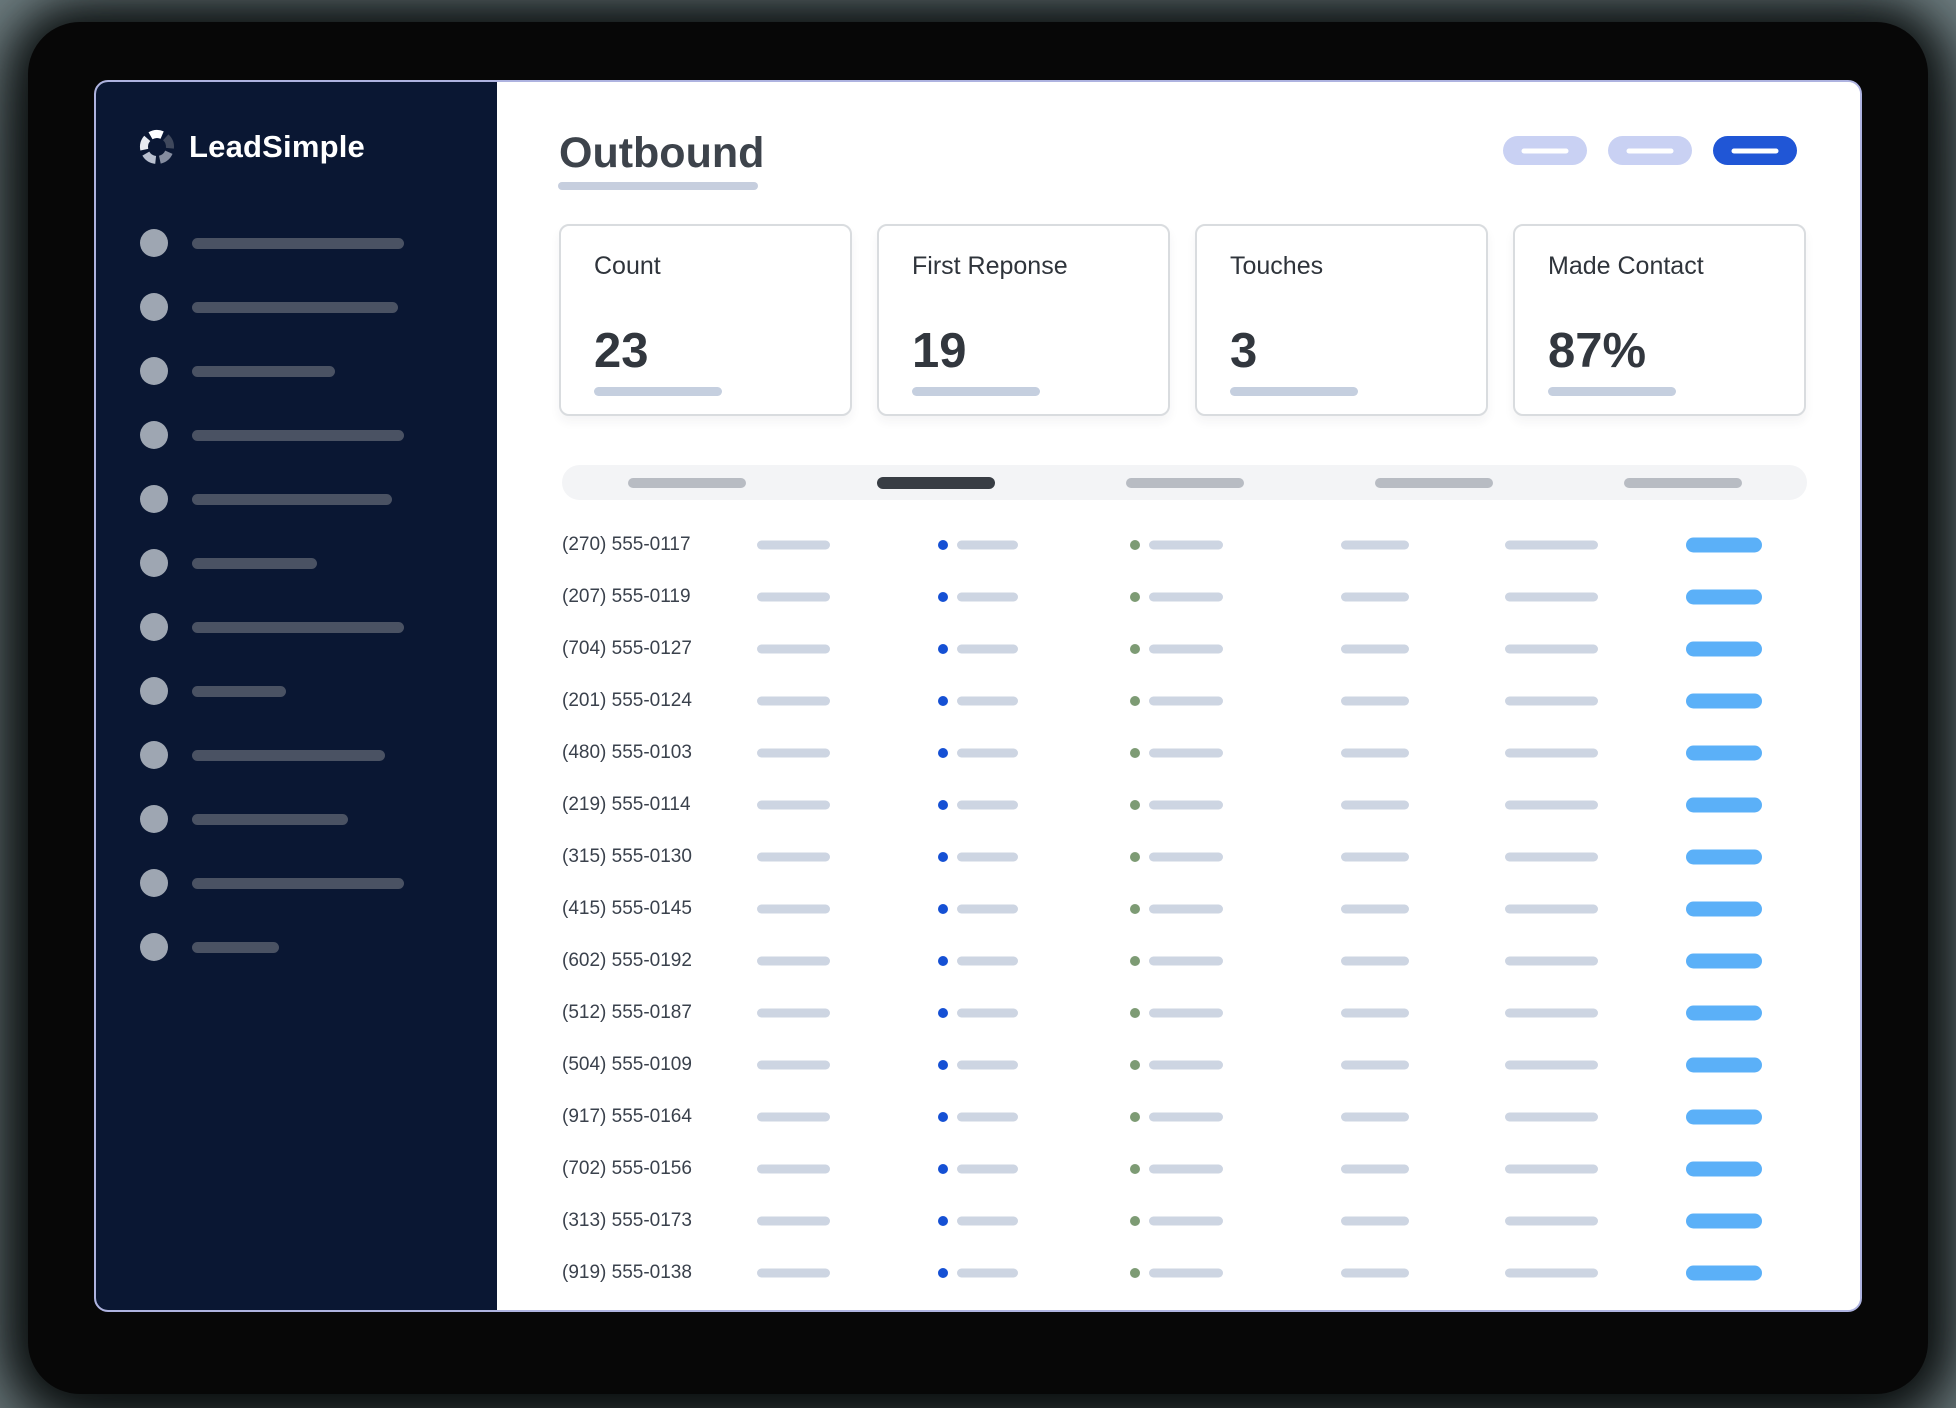 The height and width of the screenshot is (1408, 1956). Describe the element at coordinates (1184, 1273) in the screenshot. I see `table-row: (919) 555-0138` at that location.